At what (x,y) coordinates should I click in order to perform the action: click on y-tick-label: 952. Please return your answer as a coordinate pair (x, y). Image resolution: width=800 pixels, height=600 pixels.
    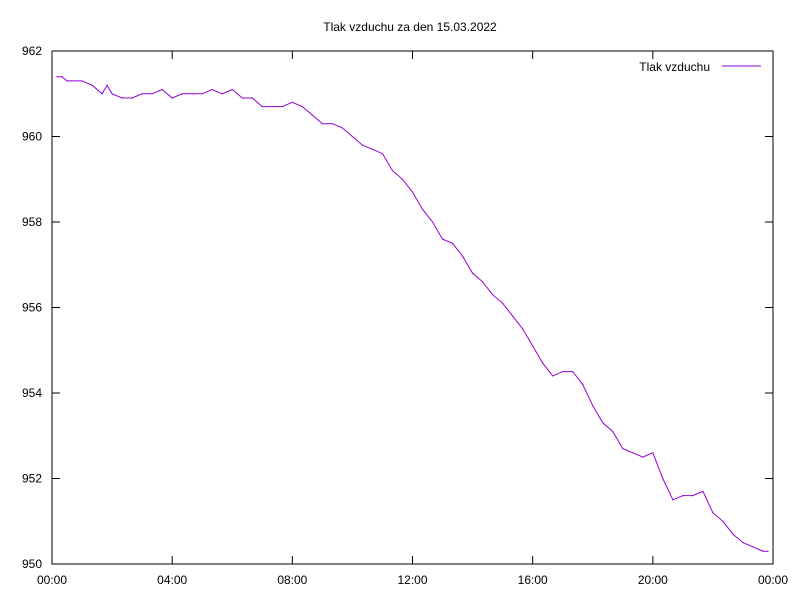
    Looking at the image, I should click on (32, 479).